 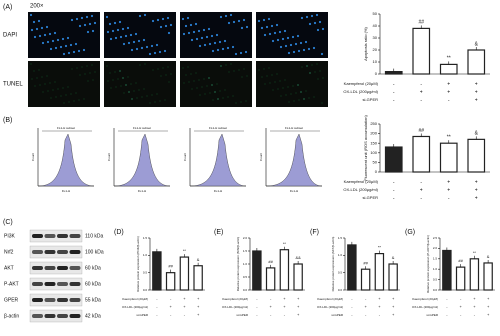 What do you see at coordinates (373, 152) in the screenshot?
I see `y-tick-label: 100` at bounding box center [373, 152].